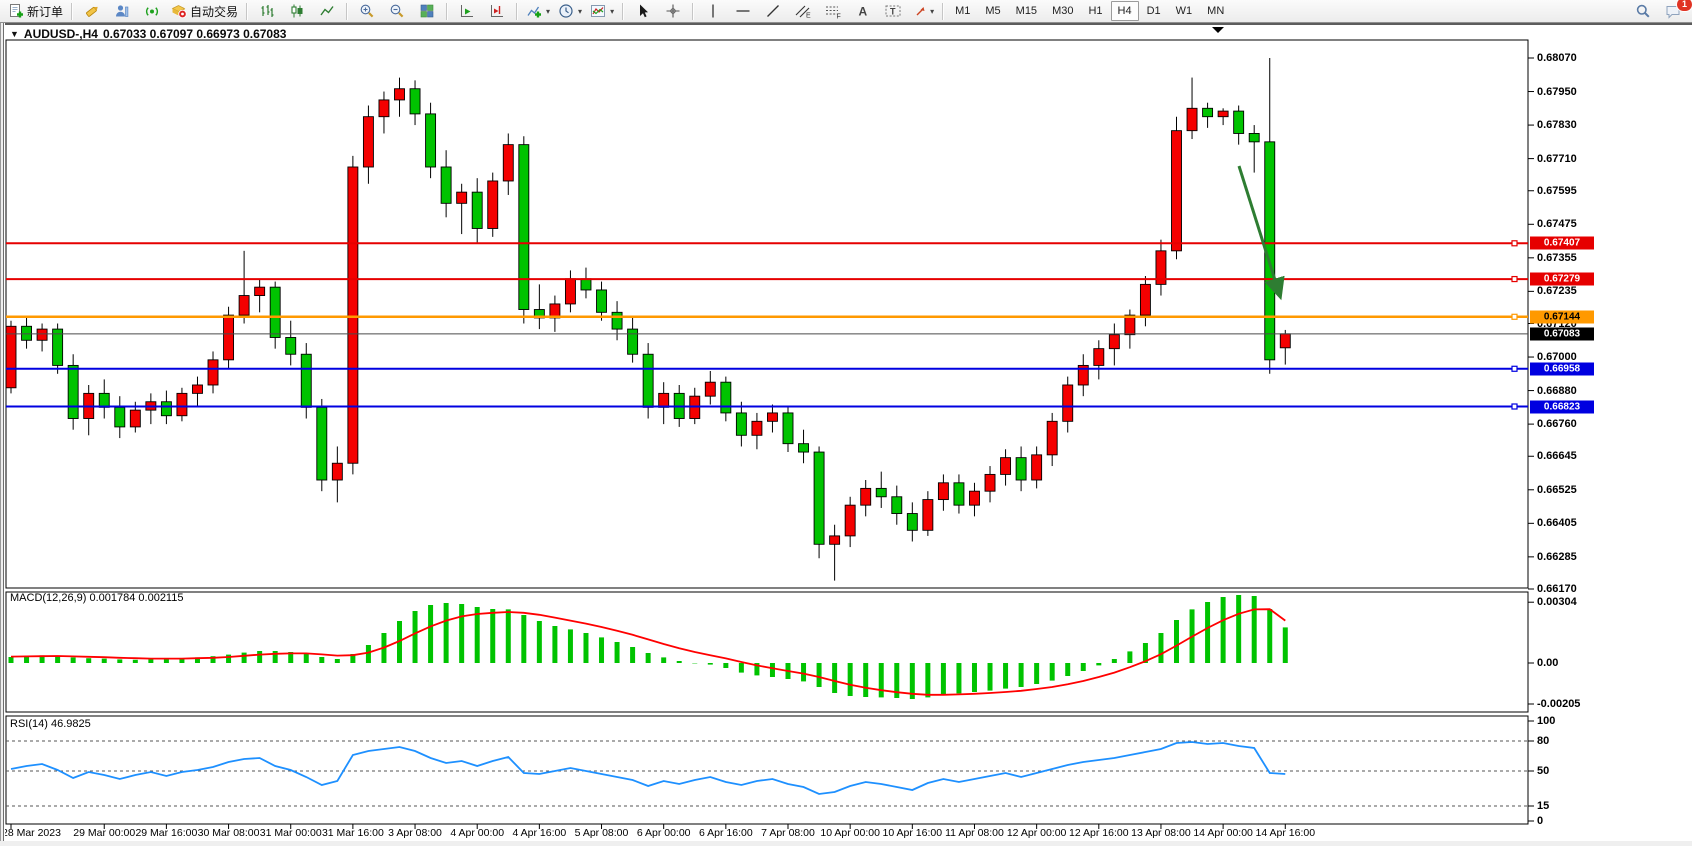 The width and height of the screenshot is (1692, 846). Describe the element at coordinates (367, 11) in the screenshot. I see `zoom-in-button` at that location.